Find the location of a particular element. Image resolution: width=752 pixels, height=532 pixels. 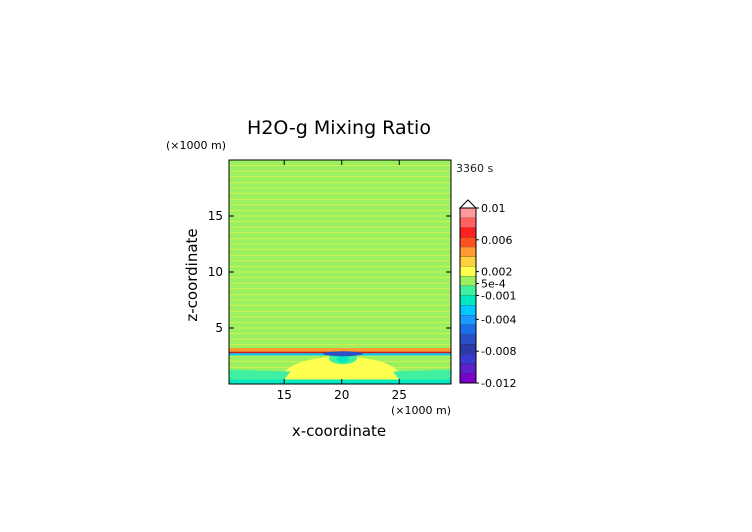

x-axis-label: x-coordinate is located at coordinates (339, 431).